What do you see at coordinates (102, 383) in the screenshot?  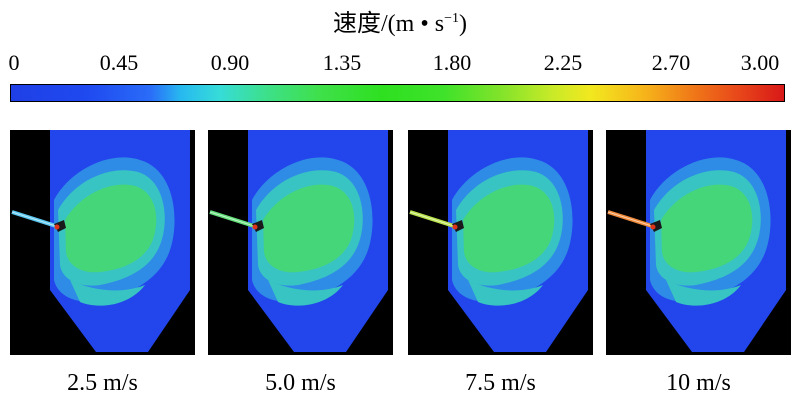 I see `panel-caption: 2.5 m/s` at bounding box center [102, 383].